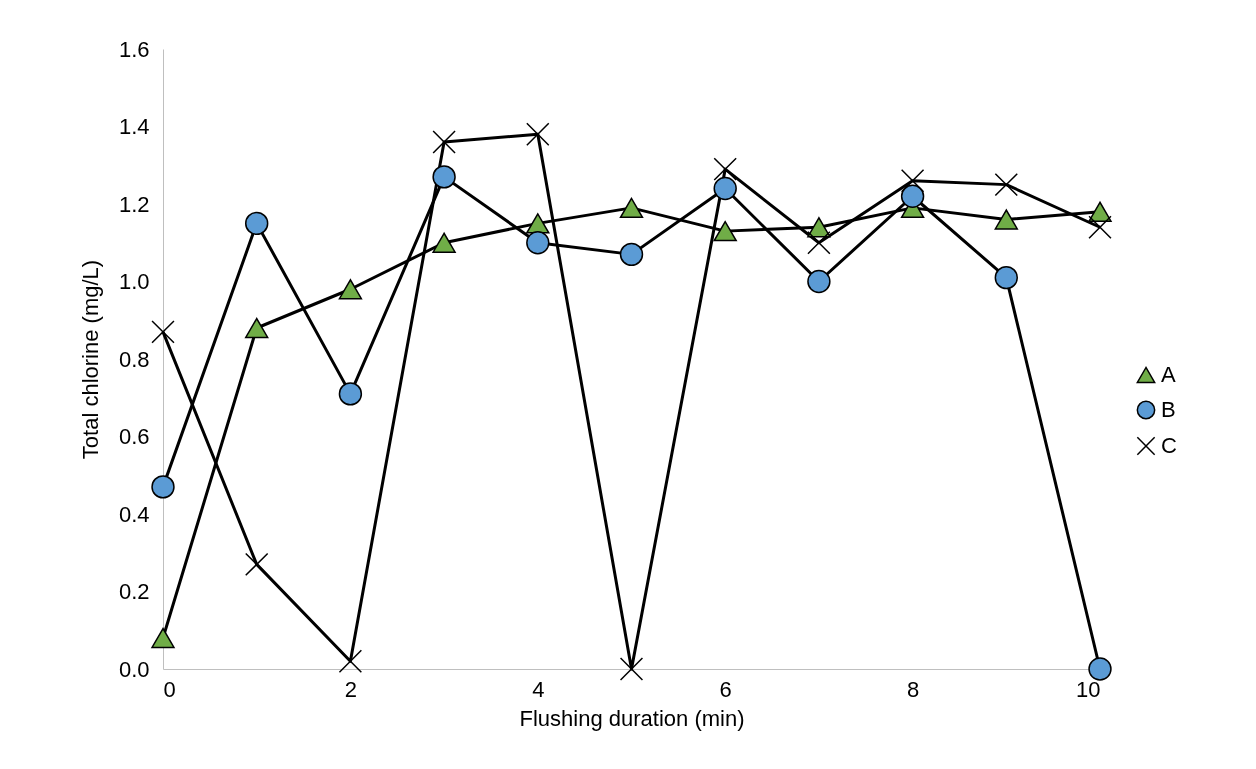 The height and width of the screenshot is (769, 1256). Describe the element at coordinates (134, 669) in the screenshot. I see `y-tick-label: 0.0` at that location.